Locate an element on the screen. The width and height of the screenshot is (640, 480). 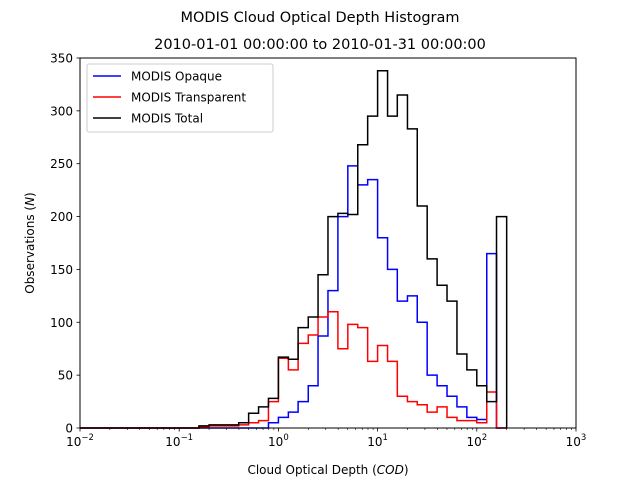
x-tick-label: 10⁰ is located at coordinates (278, 441).